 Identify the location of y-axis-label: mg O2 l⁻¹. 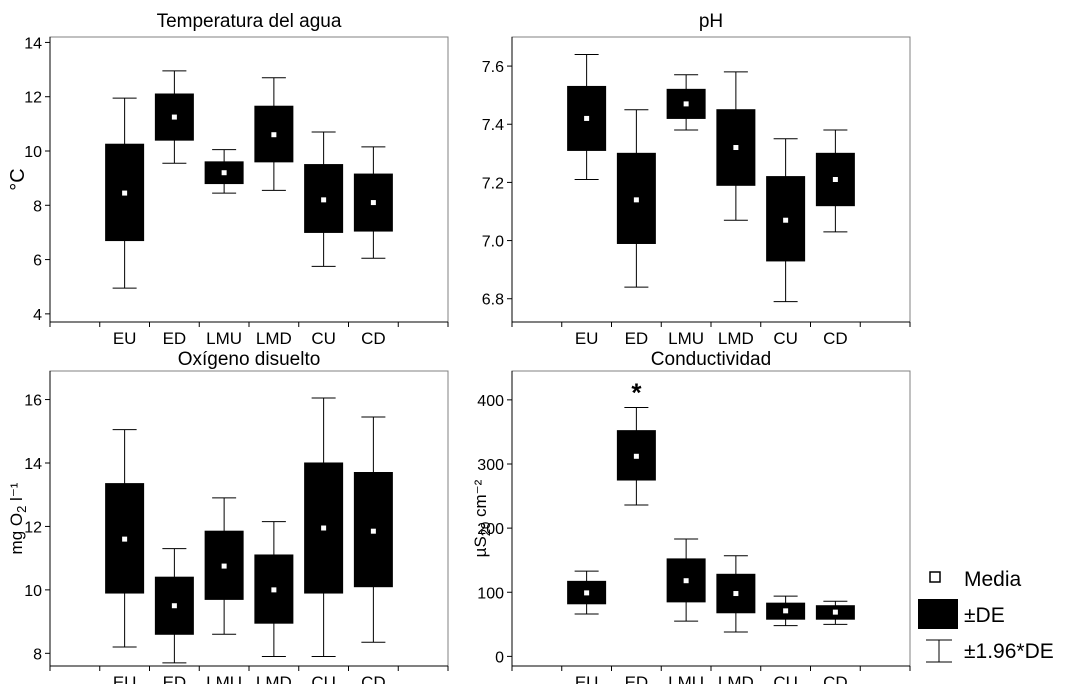
(18, 518).